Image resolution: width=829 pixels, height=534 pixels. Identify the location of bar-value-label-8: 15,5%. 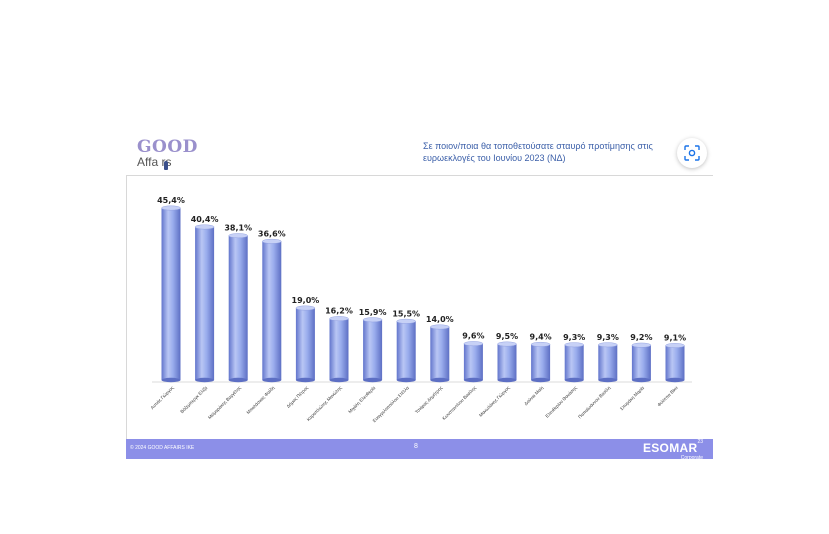
(406, 313).